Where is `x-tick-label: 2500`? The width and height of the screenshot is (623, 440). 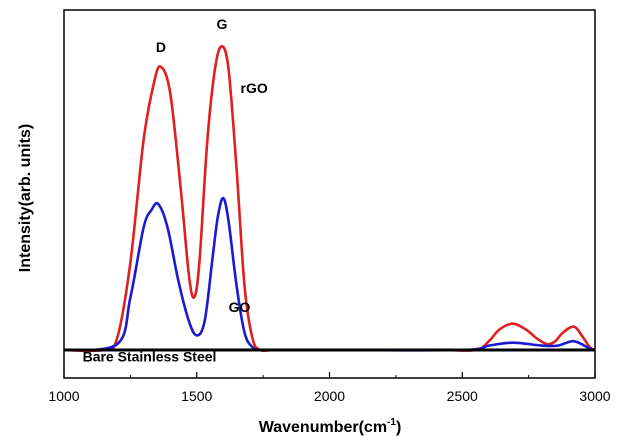
x-tick-label: 2500 is located at coordinates (462, 396).